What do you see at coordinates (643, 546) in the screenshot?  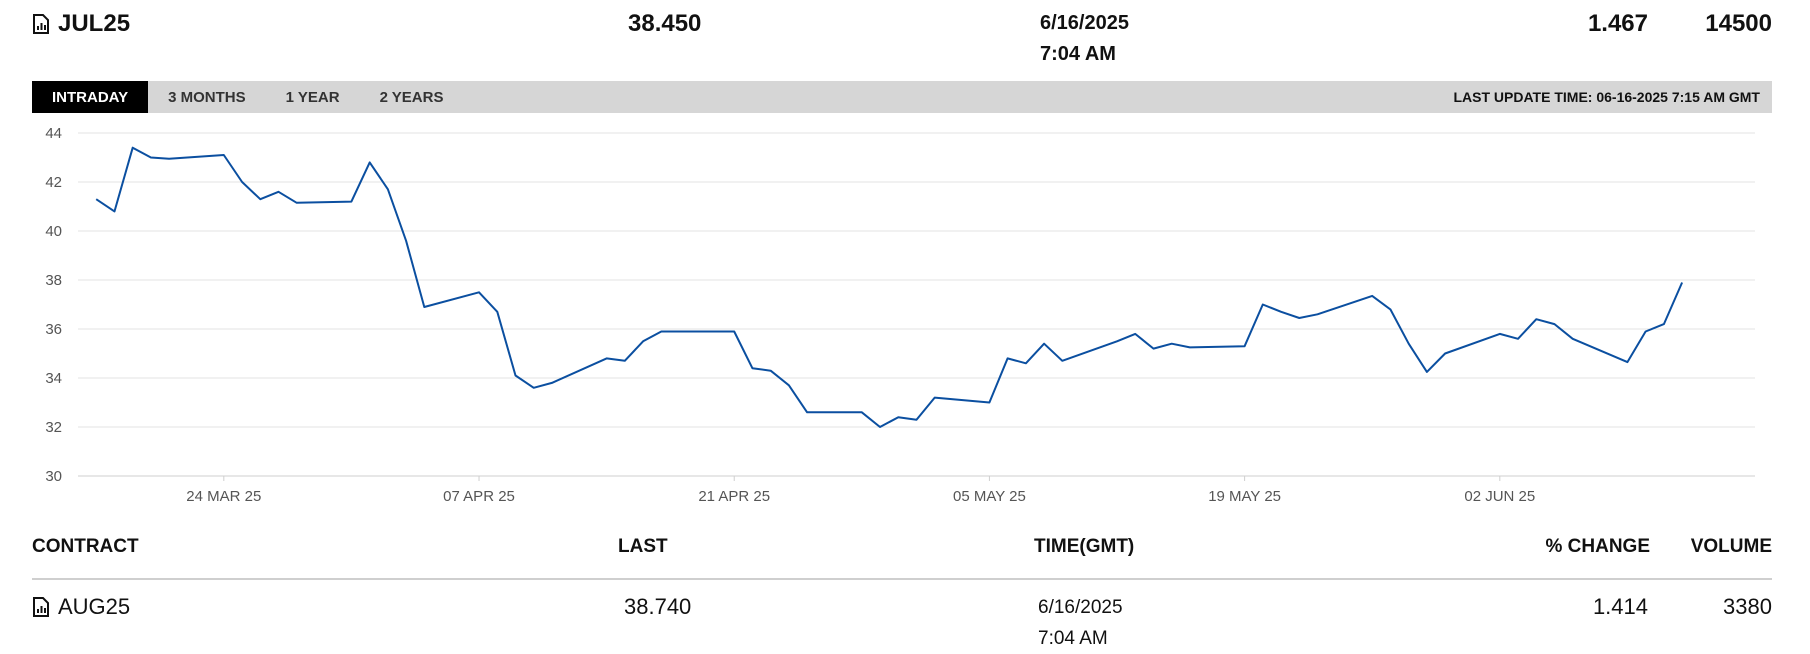 I see `header-last: LAST` at bounding box center [643, 546].